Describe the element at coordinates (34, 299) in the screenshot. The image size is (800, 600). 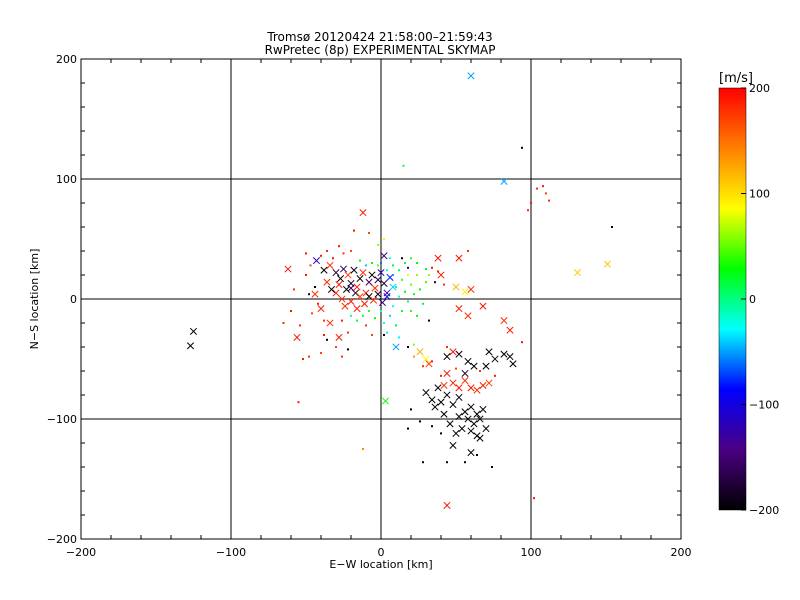
I see `y-axis-label: N−S location [km]` at that location.